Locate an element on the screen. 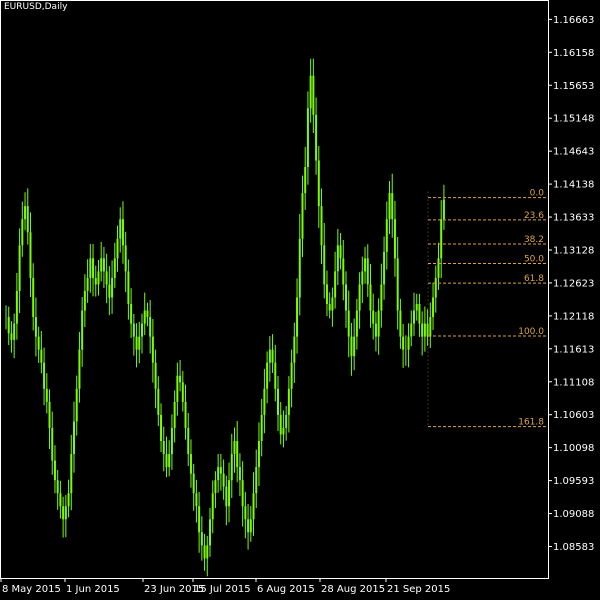  y-tick-label: 1.16158 is located at coordinates (573, 53).